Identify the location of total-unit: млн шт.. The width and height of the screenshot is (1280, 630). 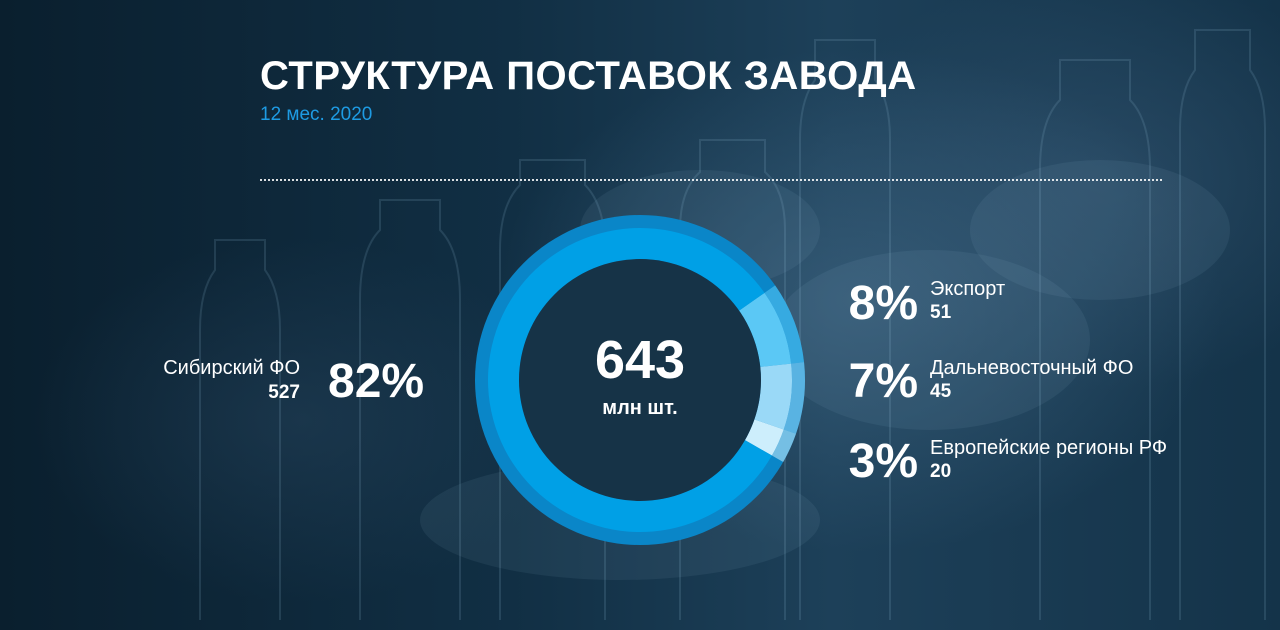
(640, 408).